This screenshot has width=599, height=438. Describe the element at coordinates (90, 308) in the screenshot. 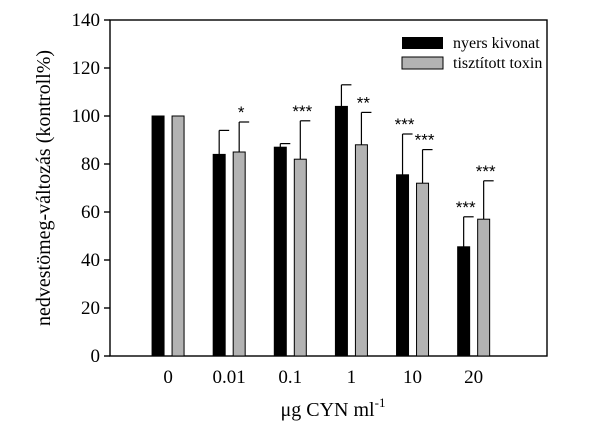

I see `y-tick-label: 20` at that location.